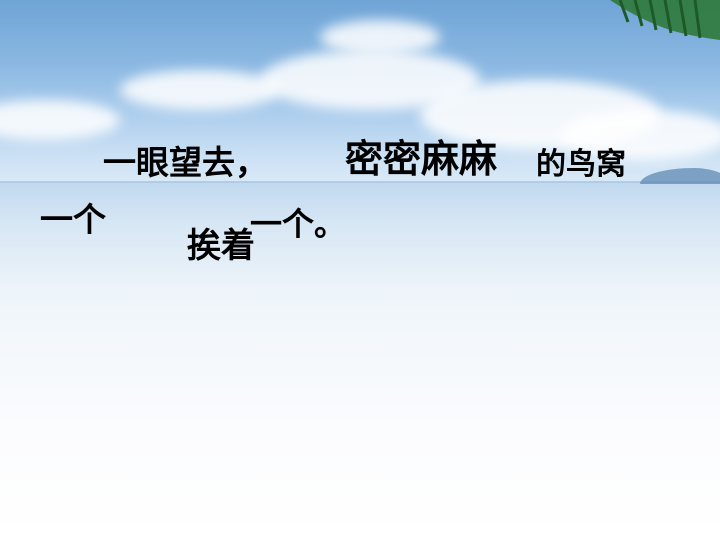  Describe the element at coordinates (73, 219) in the screenshot. I see `text-line-4: 一个` at that location.